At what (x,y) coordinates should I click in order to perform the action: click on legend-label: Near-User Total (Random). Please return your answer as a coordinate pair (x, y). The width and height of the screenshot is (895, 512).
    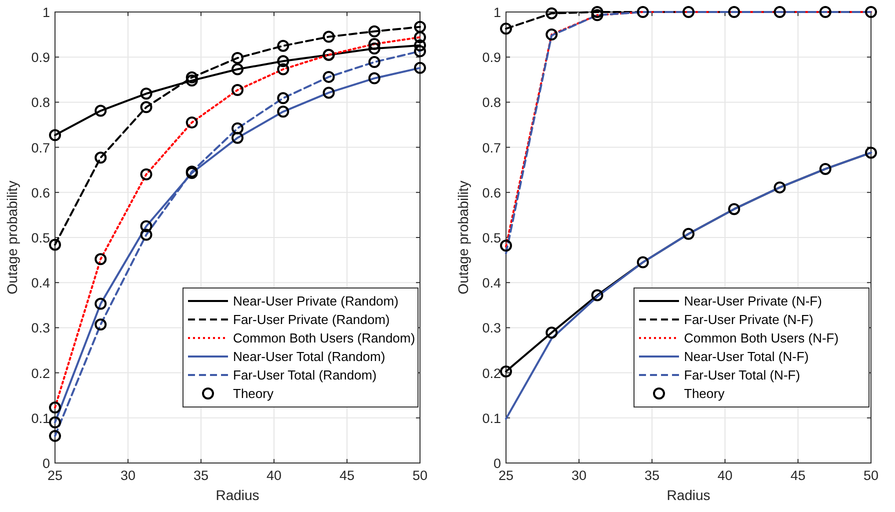
    Looking at the image, I should click on (309, 356).